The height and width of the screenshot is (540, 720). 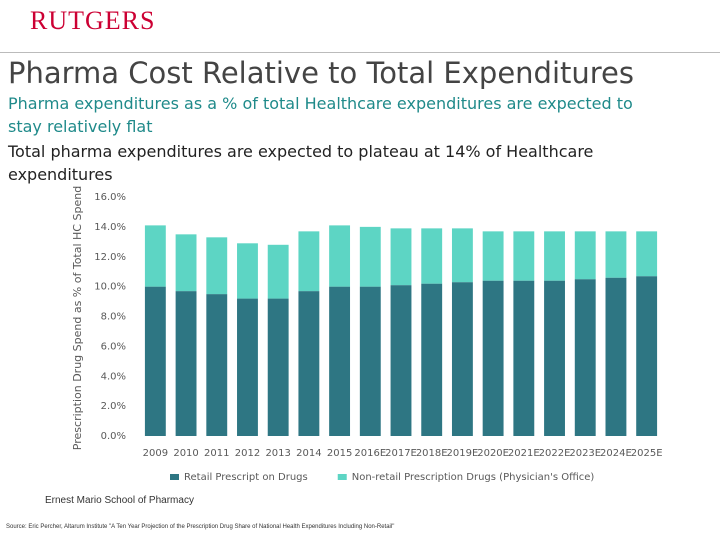 What do you see at coordinates (119, 500) in the screenshot?
I see `footer: Ernest Mario School of Pharmacy` at bounding box center [119, 500].